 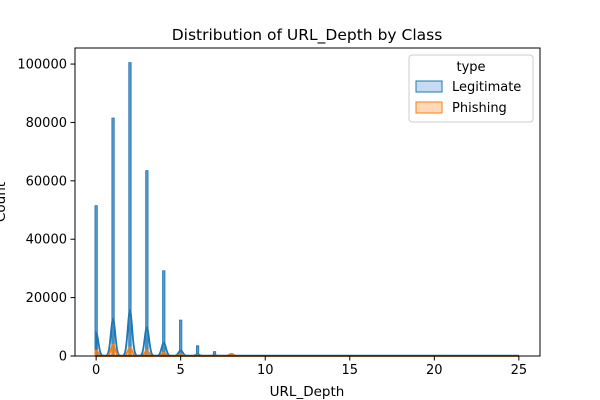 I want to click on y-tick-label-0: 0, so click(x=63, y=357).